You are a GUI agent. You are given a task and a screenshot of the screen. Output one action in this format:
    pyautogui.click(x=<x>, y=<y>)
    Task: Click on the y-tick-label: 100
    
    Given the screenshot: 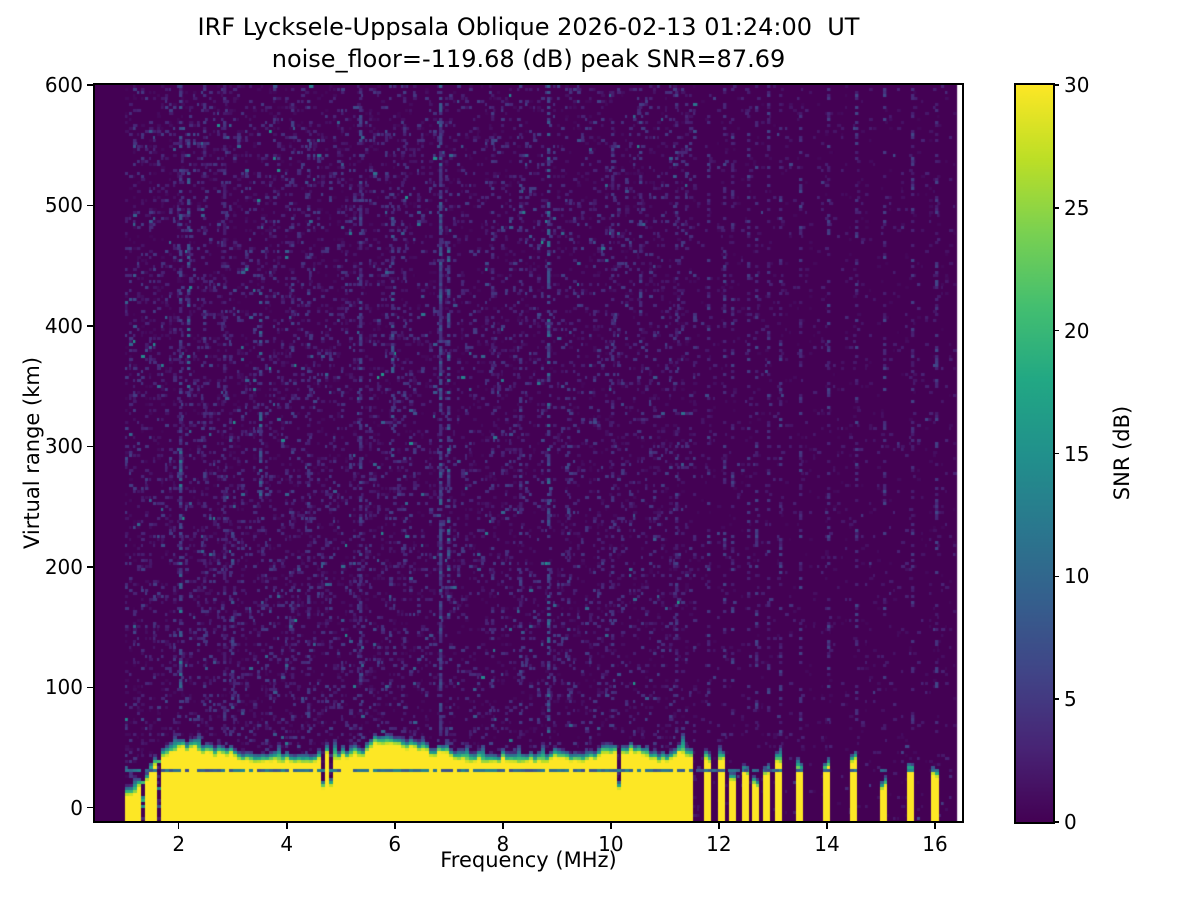 What is the action you would take?
    pyautogui.click(x=63, y=687)
    